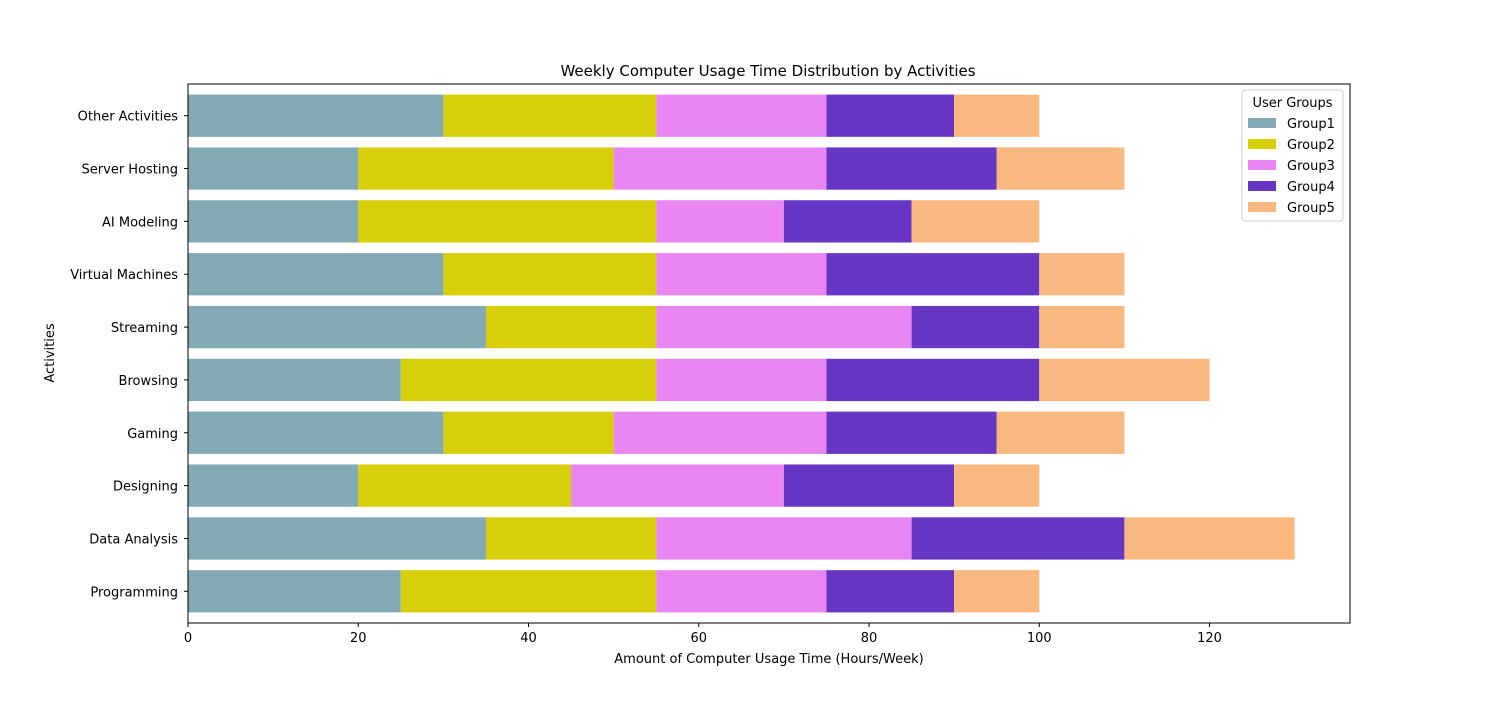  What do you see at coordinates (571, 538) in the screenshot?
I see `bar-data-analysis-group2` at bounding box center [571, 538].